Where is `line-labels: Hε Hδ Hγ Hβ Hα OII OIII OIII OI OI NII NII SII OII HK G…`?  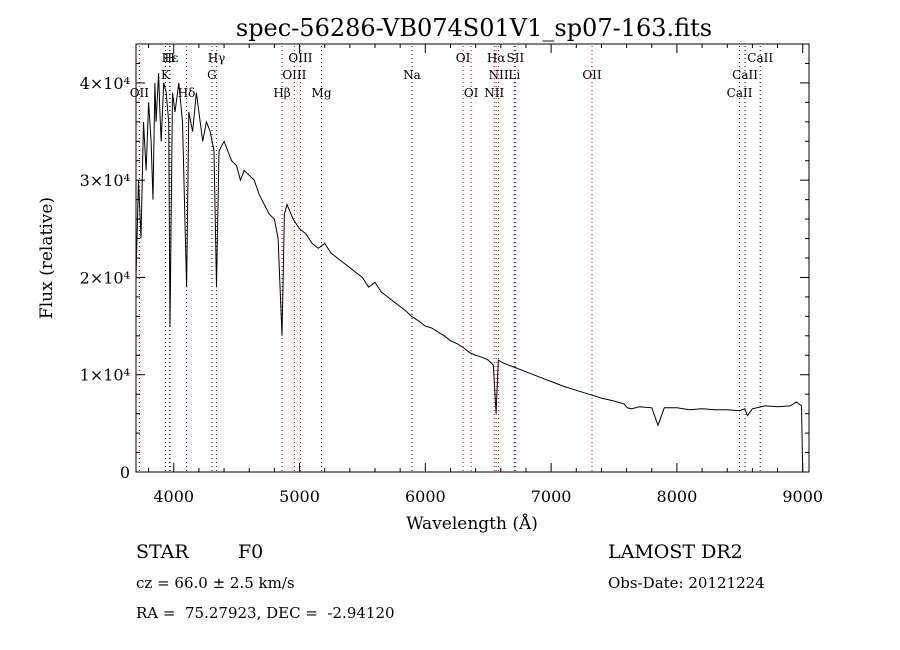
line-labels: Hε Hδ Hγ Hβ Hα OII OIII OIII OI OI NII NII SII OII HK G… is located at coordinates (452, 75).